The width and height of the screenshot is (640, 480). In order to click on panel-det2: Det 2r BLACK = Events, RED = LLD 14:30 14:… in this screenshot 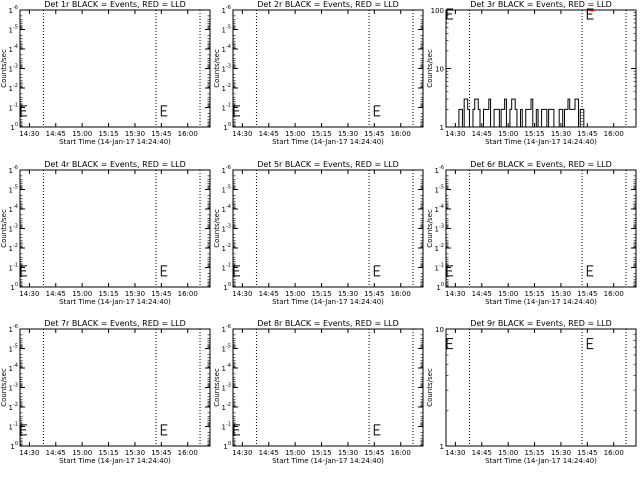, I will do `click(318, 73)`.